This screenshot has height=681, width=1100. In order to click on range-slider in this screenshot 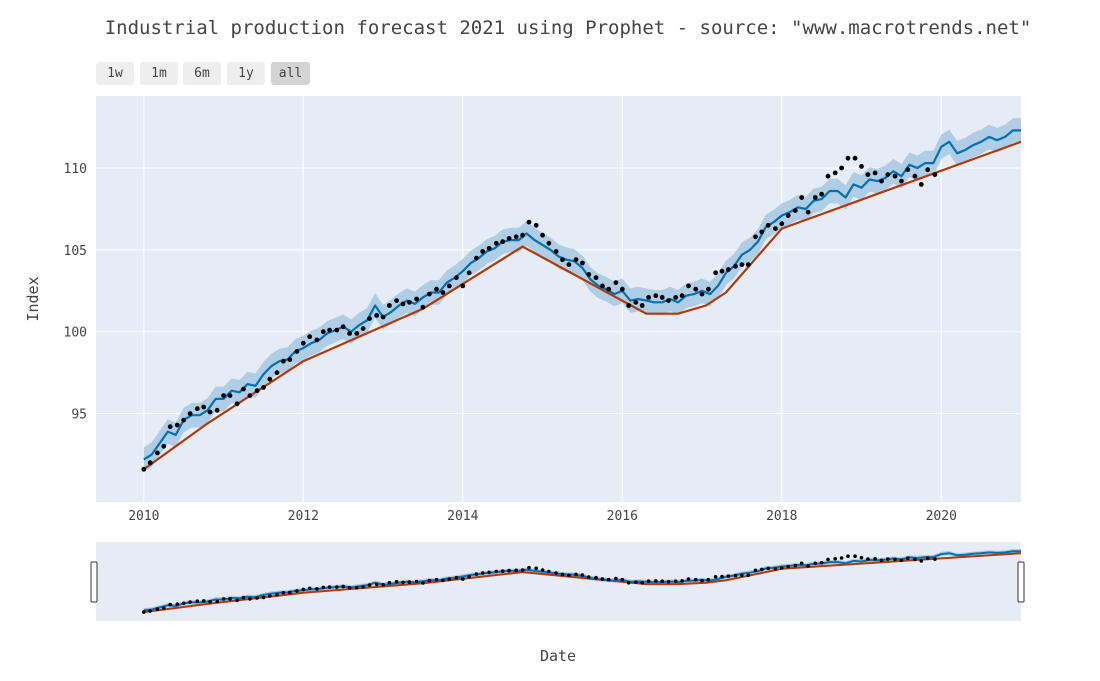, I will do `click(558, 581)`.